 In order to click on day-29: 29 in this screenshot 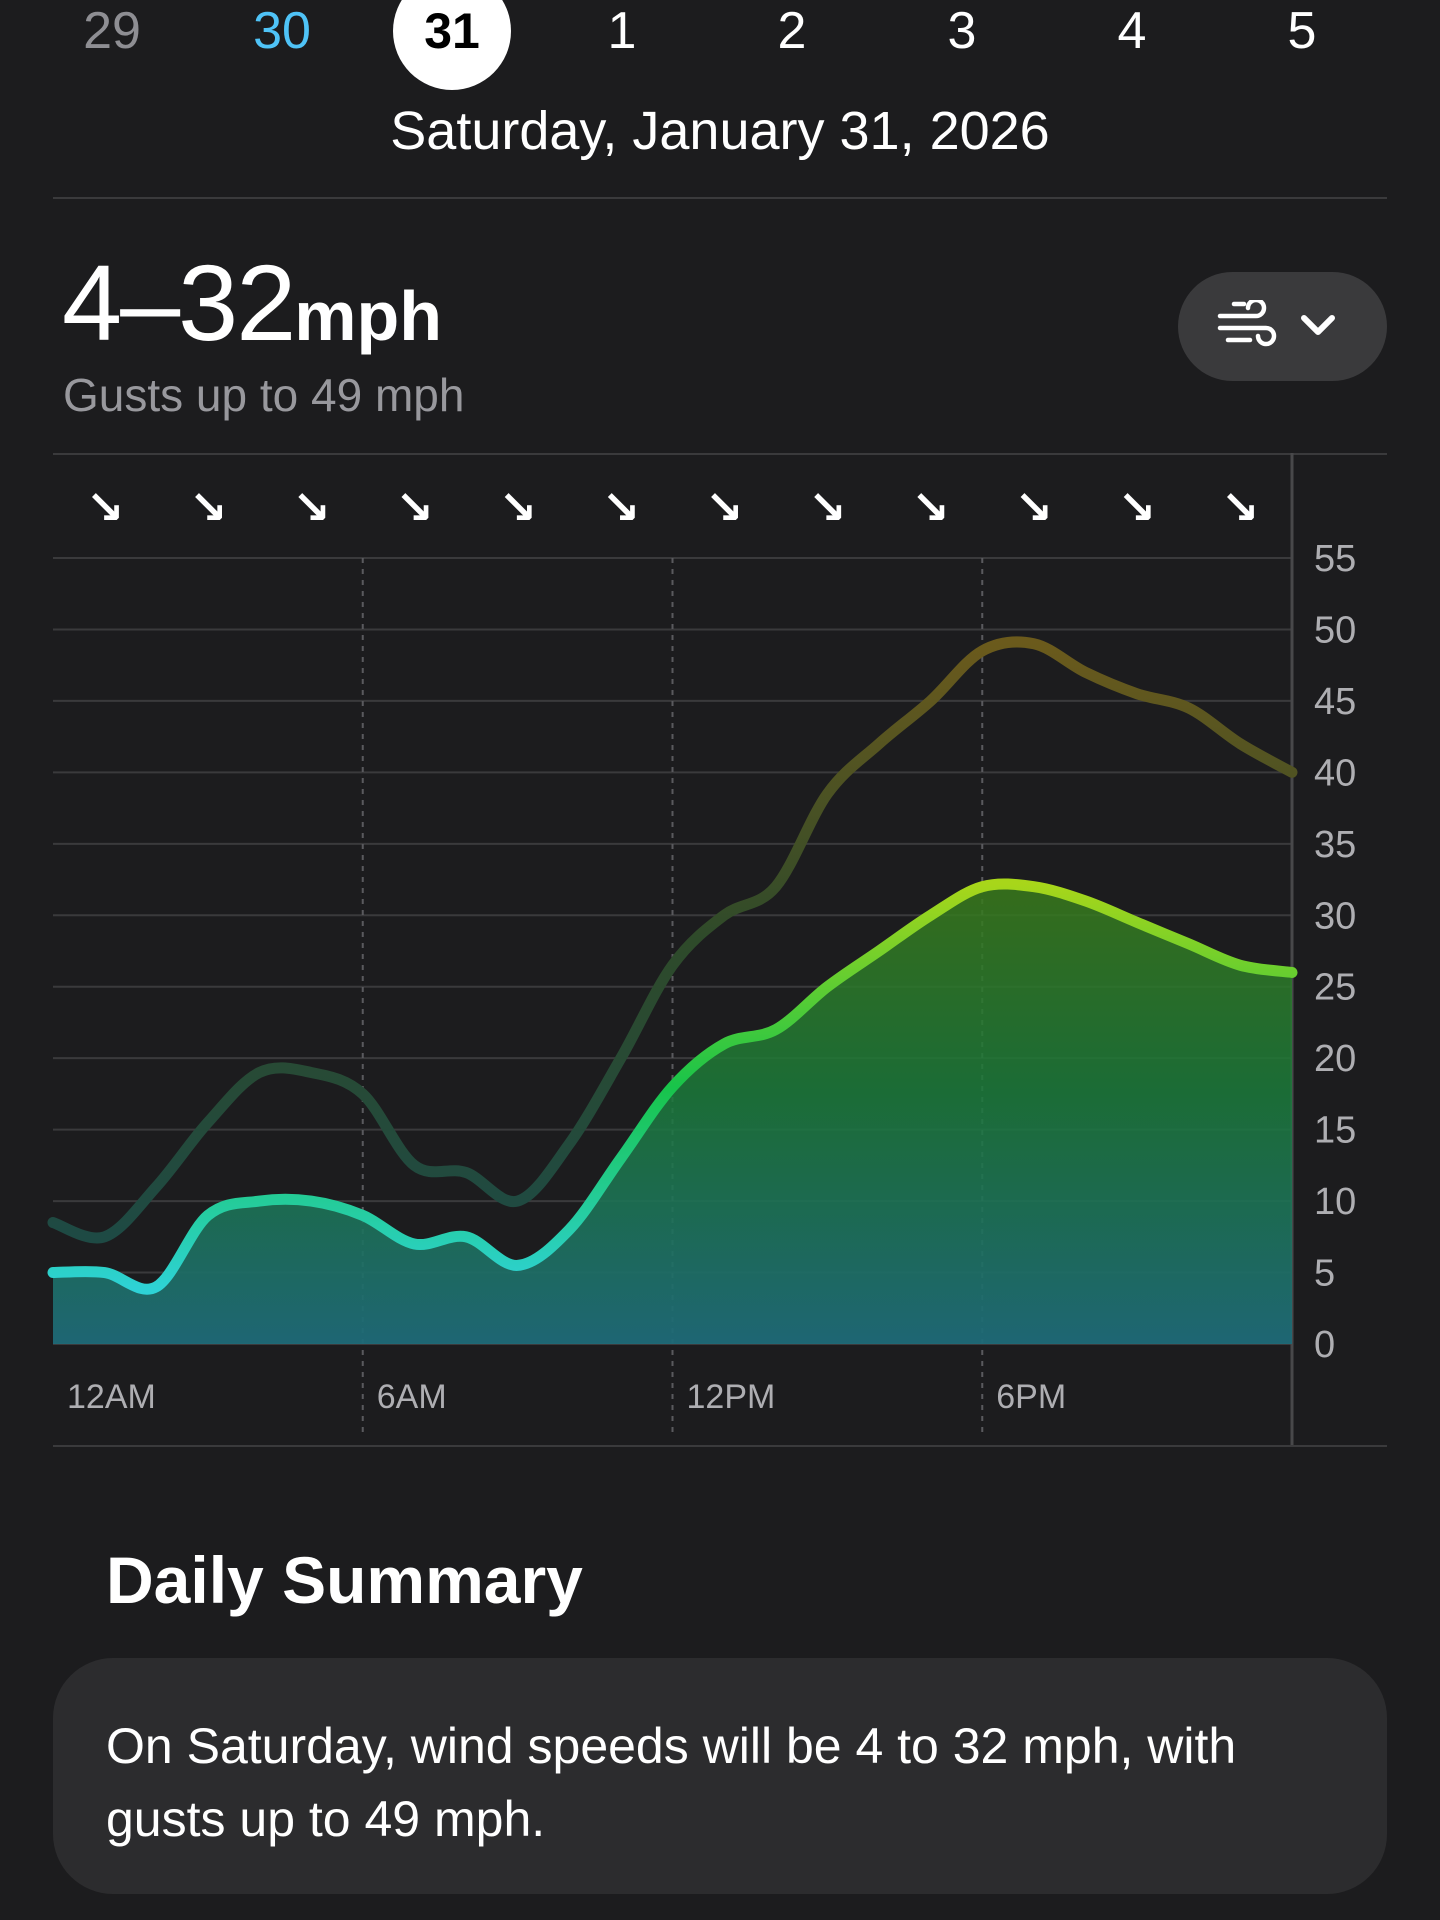, I will do `click(112, 31)`.